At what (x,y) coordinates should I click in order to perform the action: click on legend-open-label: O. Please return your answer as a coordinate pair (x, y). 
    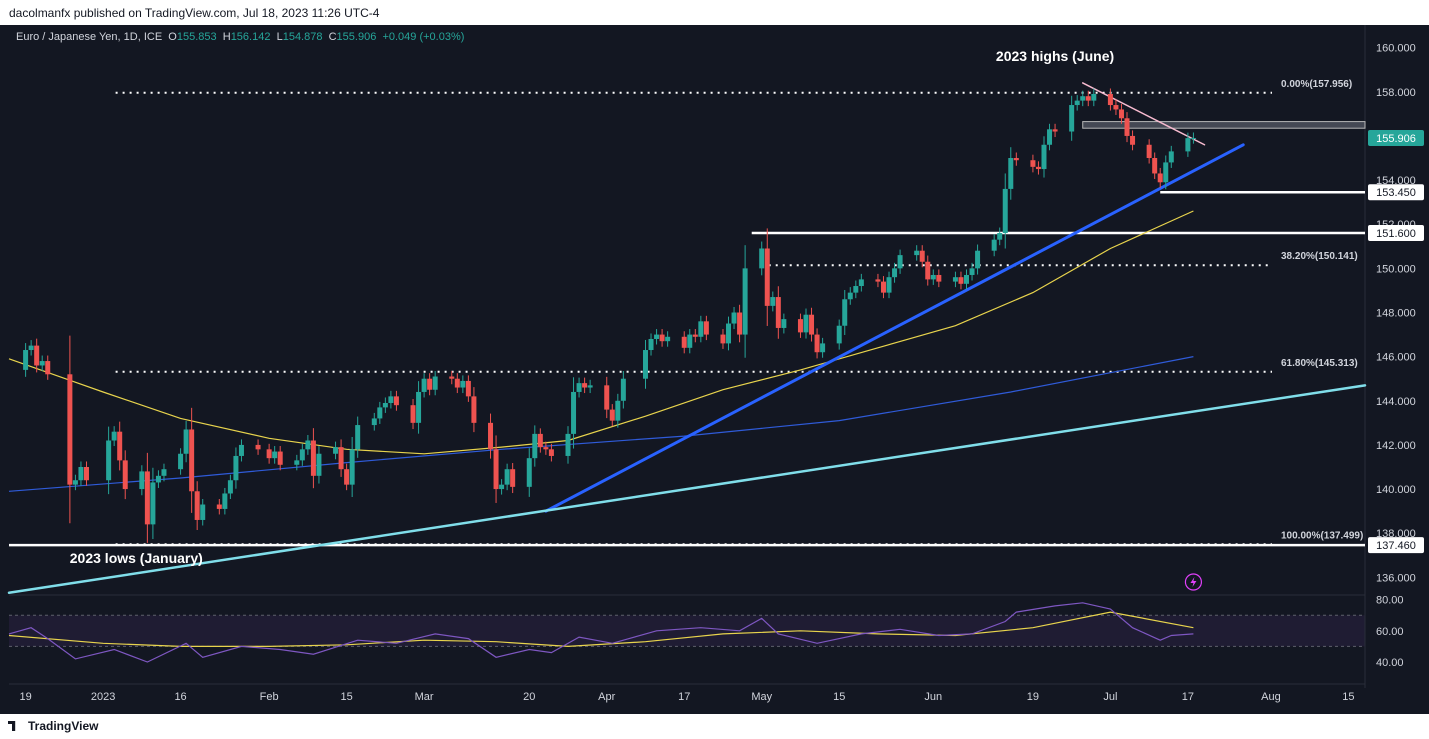
    Looking at the image, I should click on (172, 37).